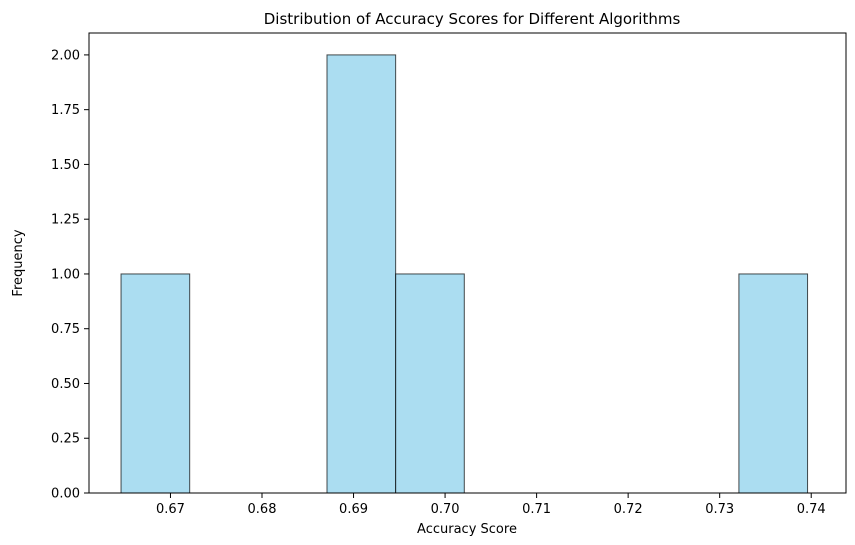 The image size is (855, 545). What do you see at coordinates (262, 509) in the screenshot?
I see `x-tick-label: 0.68` at bounding box center [262, 509].